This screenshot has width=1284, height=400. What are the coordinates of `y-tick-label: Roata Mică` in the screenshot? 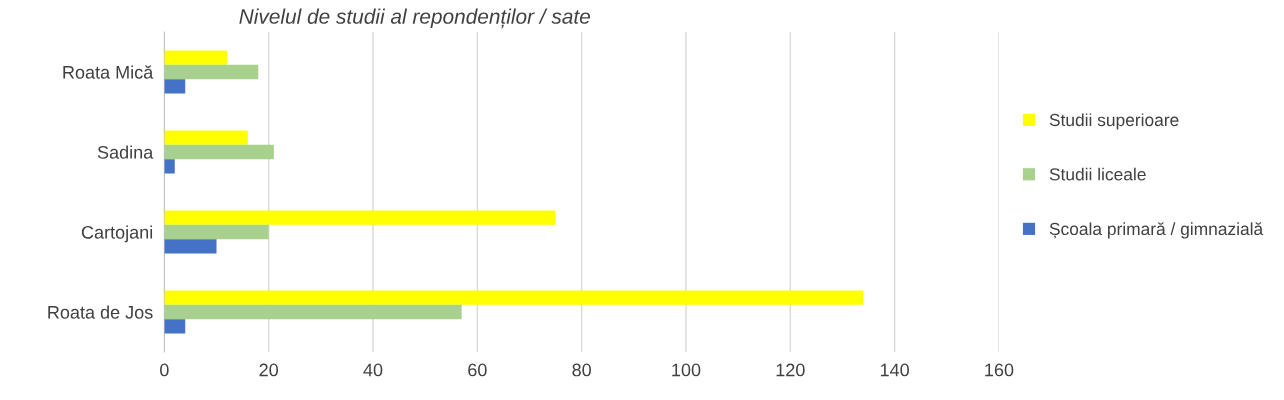 It's located at (108, 72).